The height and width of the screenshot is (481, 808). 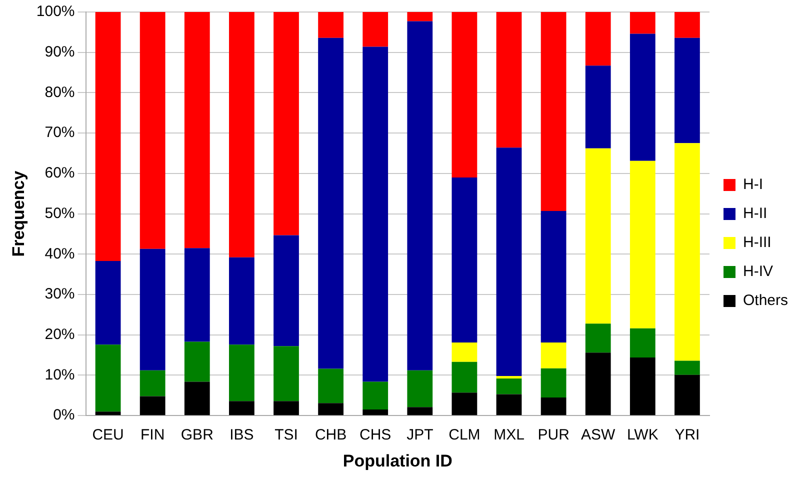 What do you see at coordinates (59, 375) in the screenshot?
I see `y-tick-label: 10%` at bounding box center [59, 375].